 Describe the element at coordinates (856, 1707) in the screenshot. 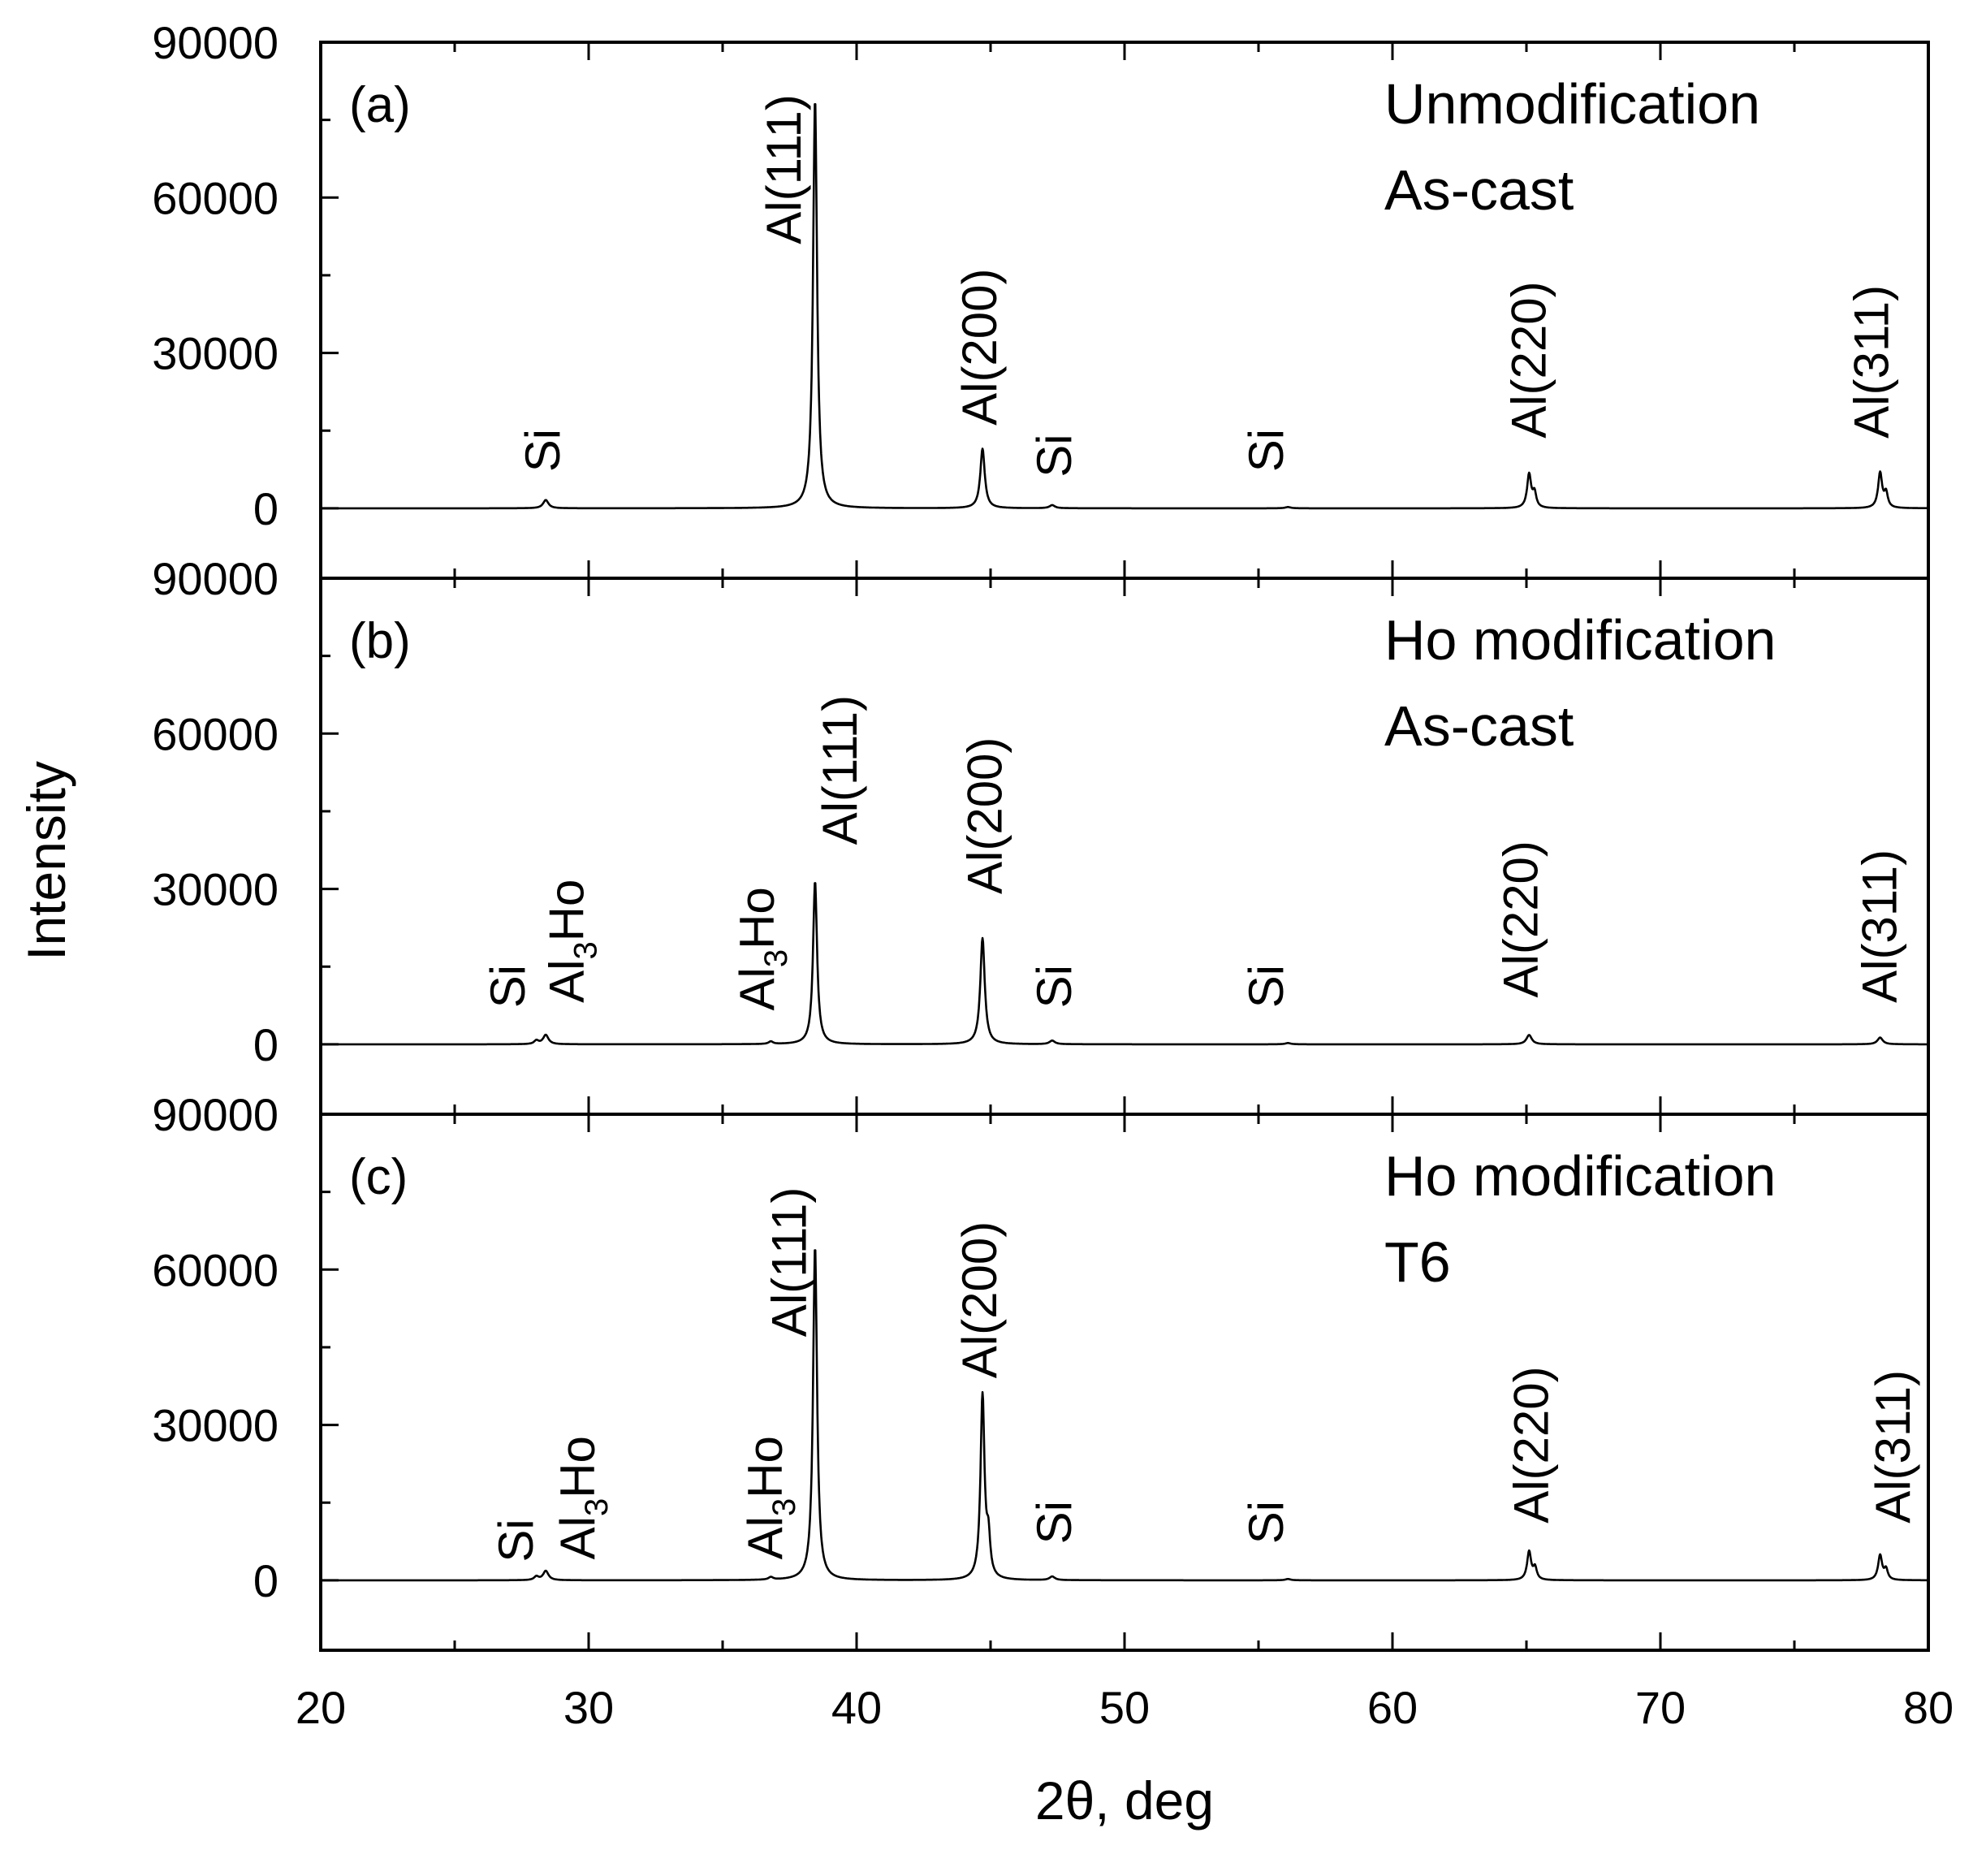

I see `x-tick-label: 40` at that location.